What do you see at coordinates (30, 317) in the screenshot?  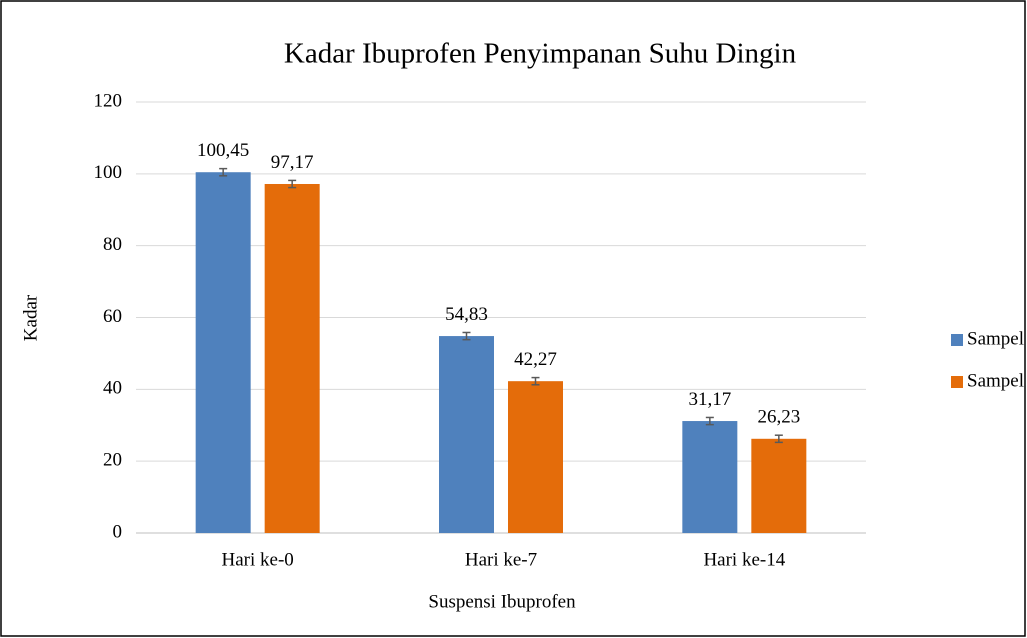 I see `y-axis-label: Kadar` at bounding box center [30, 317].